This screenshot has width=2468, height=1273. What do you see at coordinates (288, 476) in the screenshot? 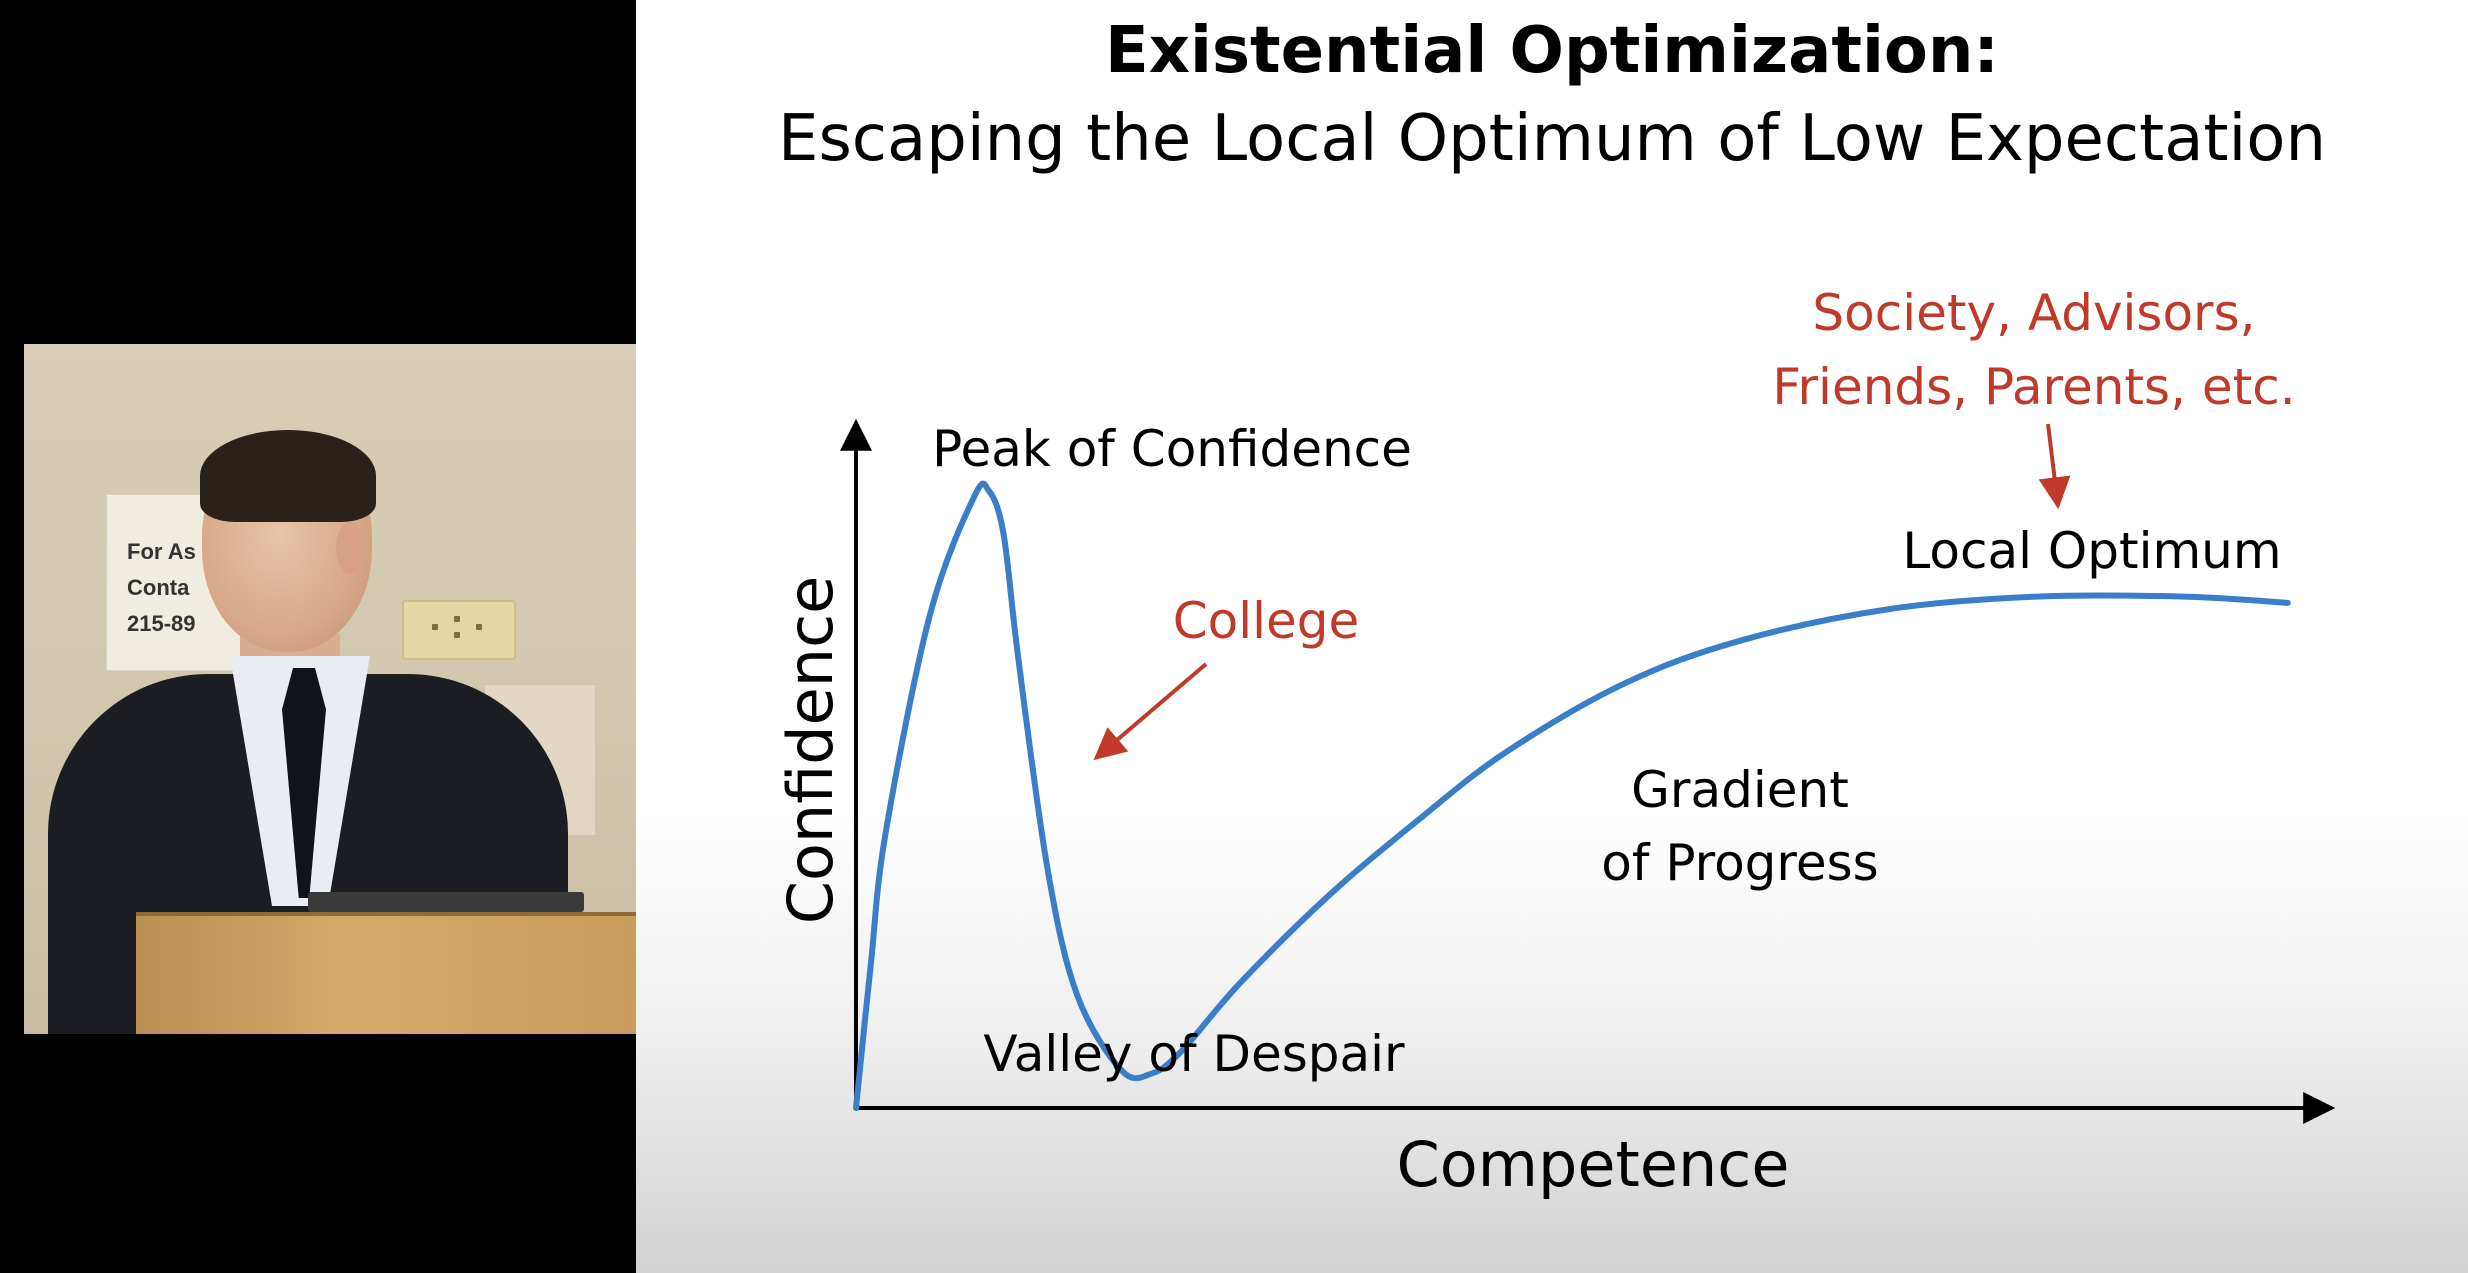
I see `speaker-hair` at bounding box center [288, 476].